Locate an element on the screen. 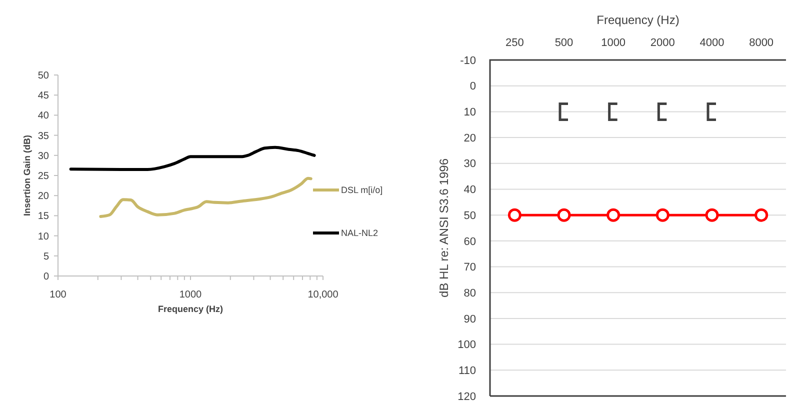 Image resolution: width=787 pixels, height=402 pixels. x-tick-label: 2000 is located at coordinates (662, 43).